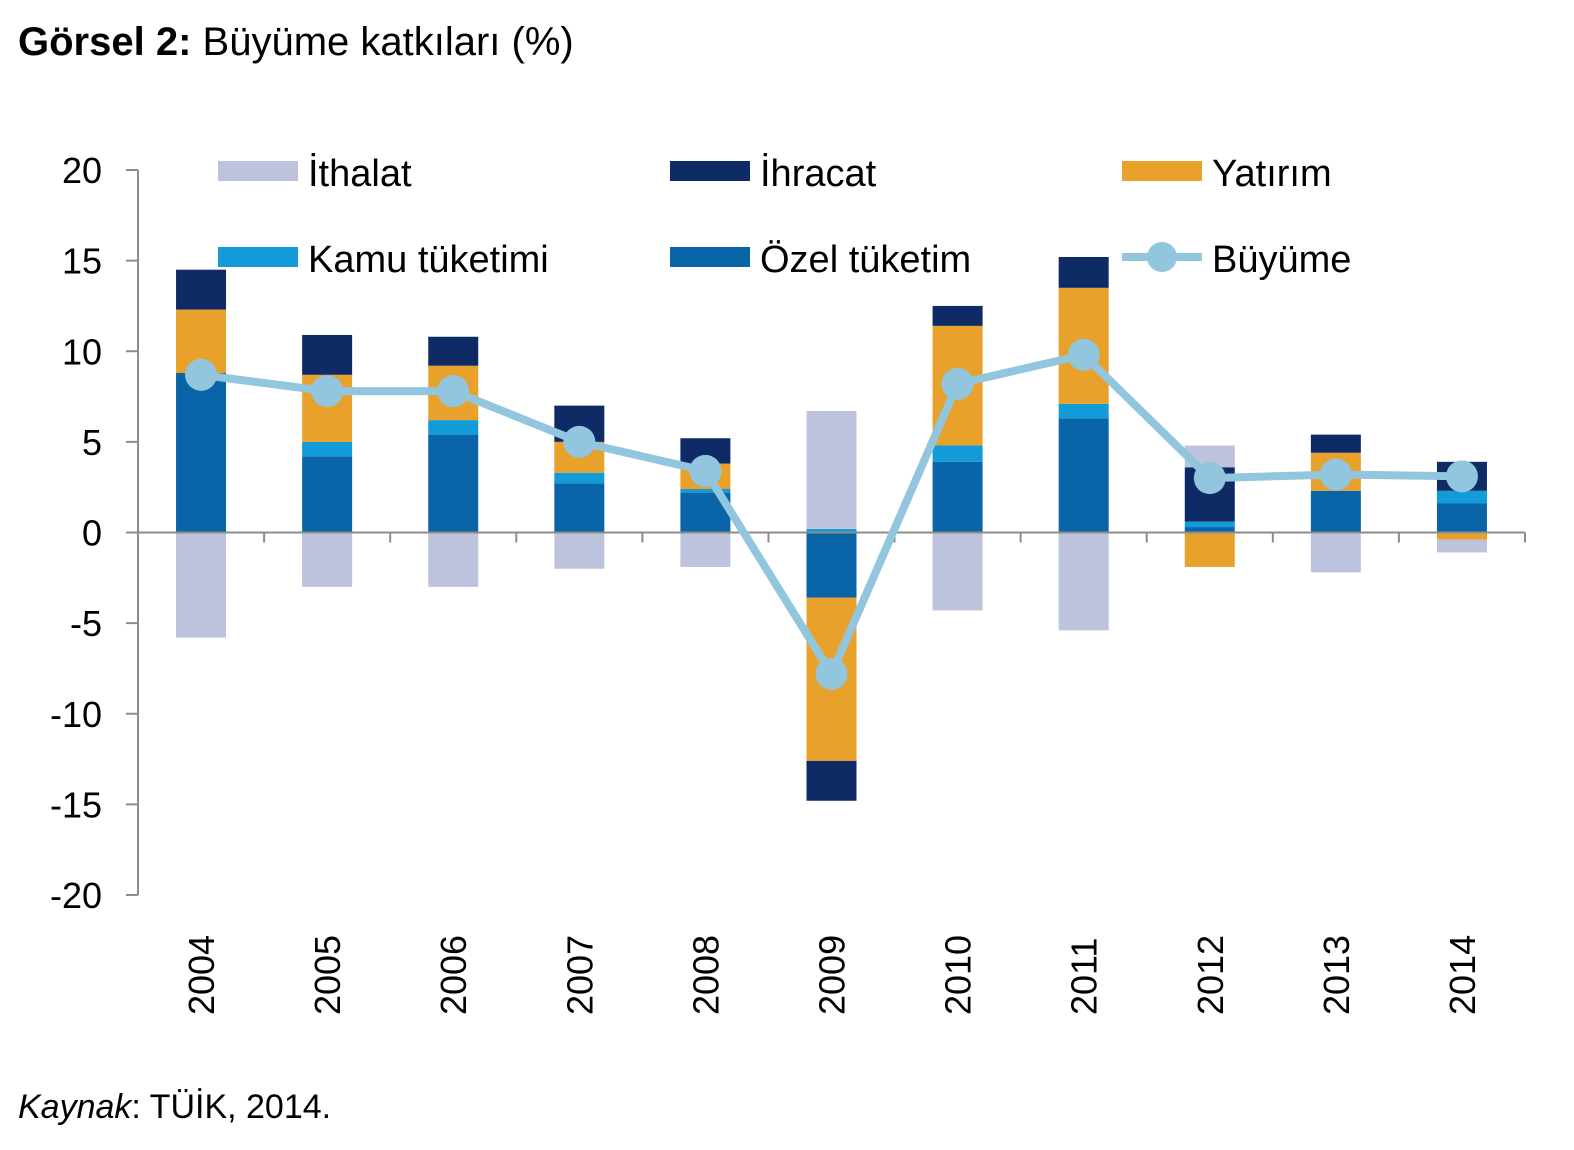 The height and width of the screenshot is (1150, 1574). I want to click on x-tick-label: 2013, so click(1336, 975).